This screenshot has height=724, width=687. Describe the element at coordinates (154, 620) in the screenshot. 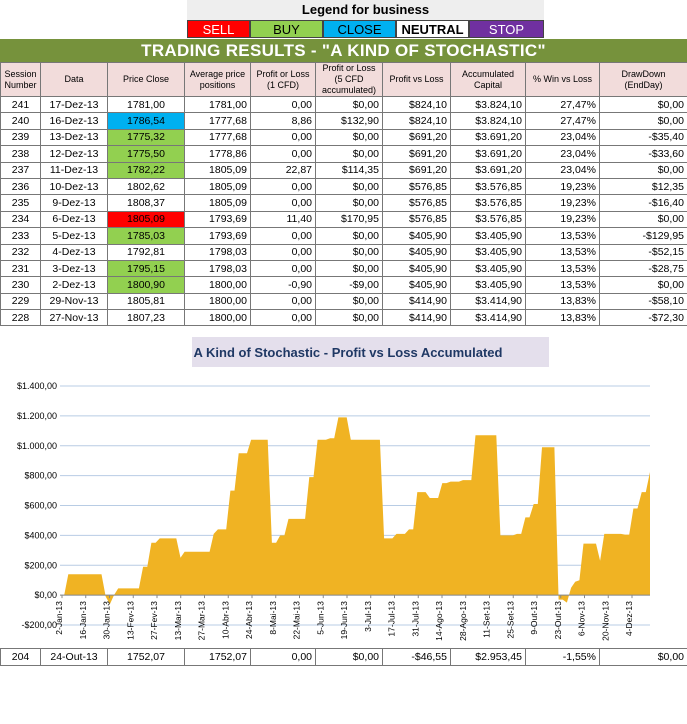

I see `x-tick-label: 27-Fev-13` at that location.